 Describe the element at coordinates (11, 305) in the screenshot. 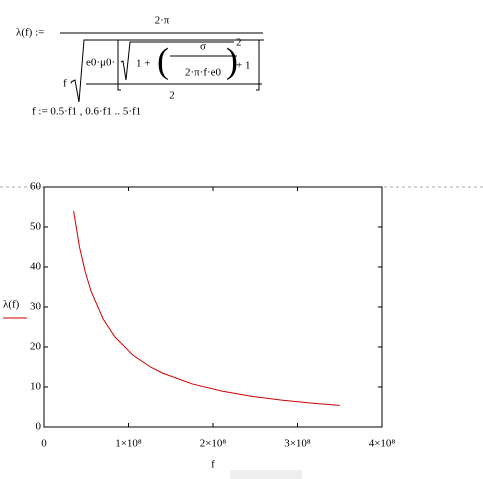

I see `y-axis-label: λ(f)` at that location.